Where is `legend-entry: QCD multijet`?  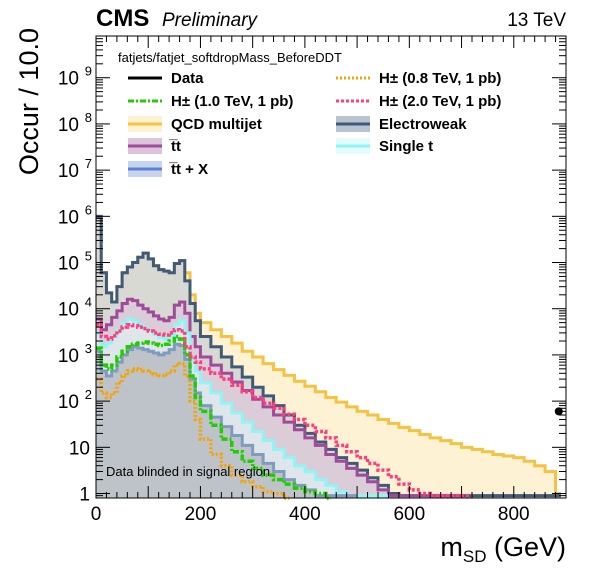 legend-entry: QCD multijet is located at coordinates (195, 124).